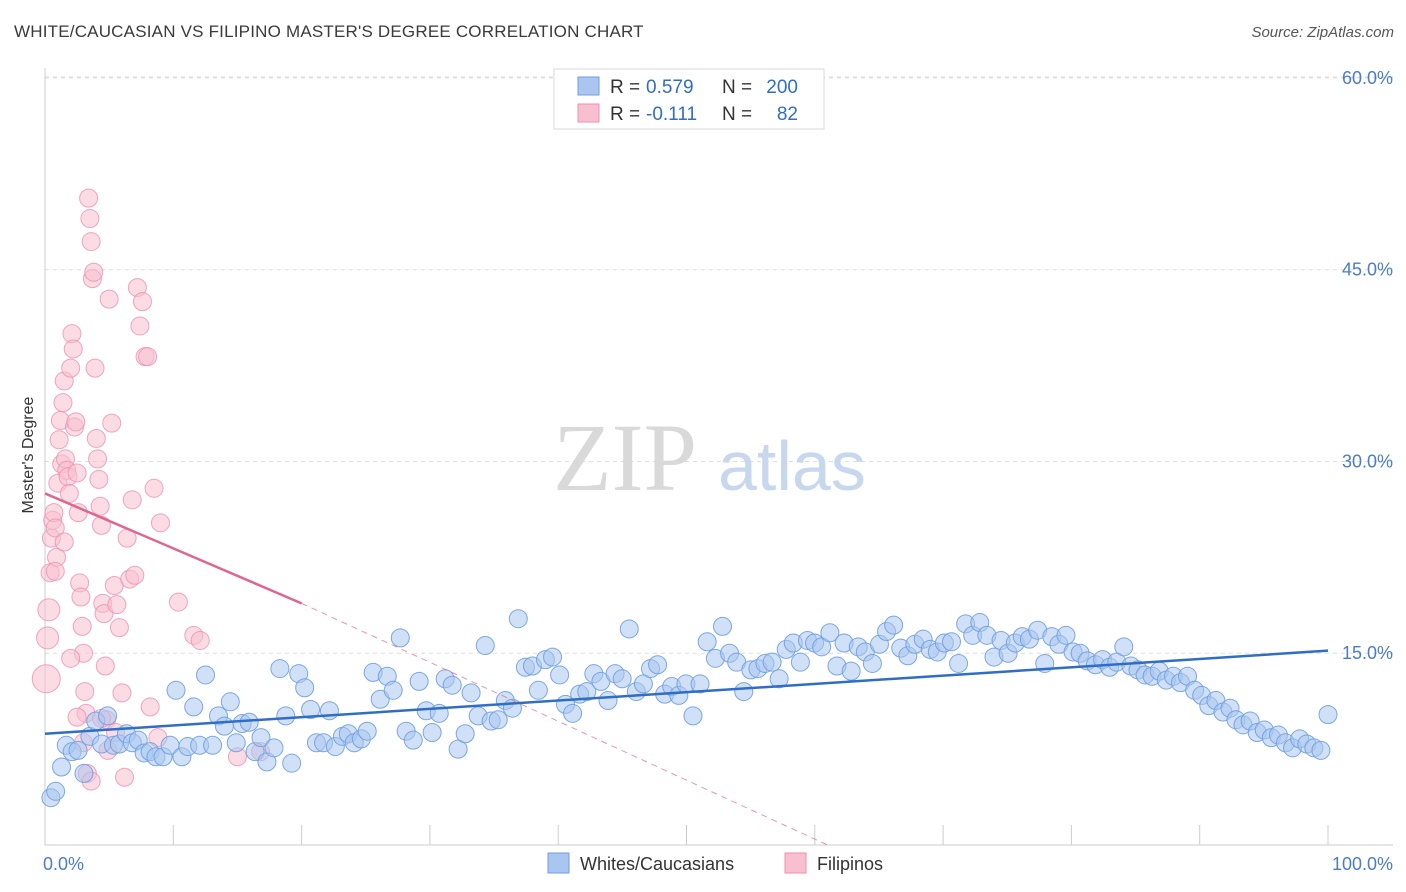  Describe the element at coordinates (173, 548) in the screenshot. I see `filipinos-trend-line` at that location.